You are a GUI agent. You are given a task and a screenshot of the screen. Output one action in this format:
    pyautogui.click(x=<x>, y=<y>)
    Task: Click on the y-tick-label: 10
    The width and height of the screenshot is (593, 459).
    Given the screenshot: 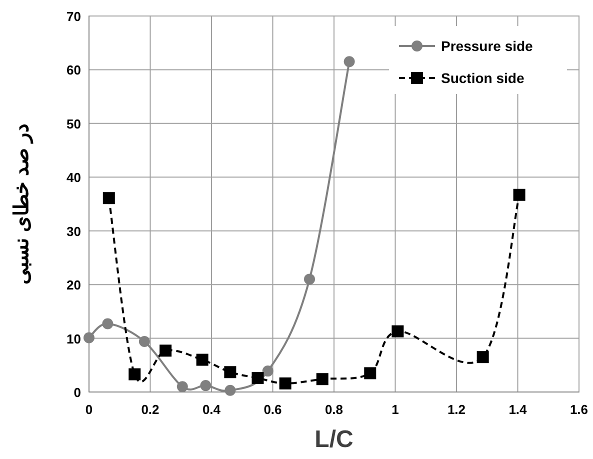 What is the action you would take?
    pyautogui.click(x=73, y=338)
    